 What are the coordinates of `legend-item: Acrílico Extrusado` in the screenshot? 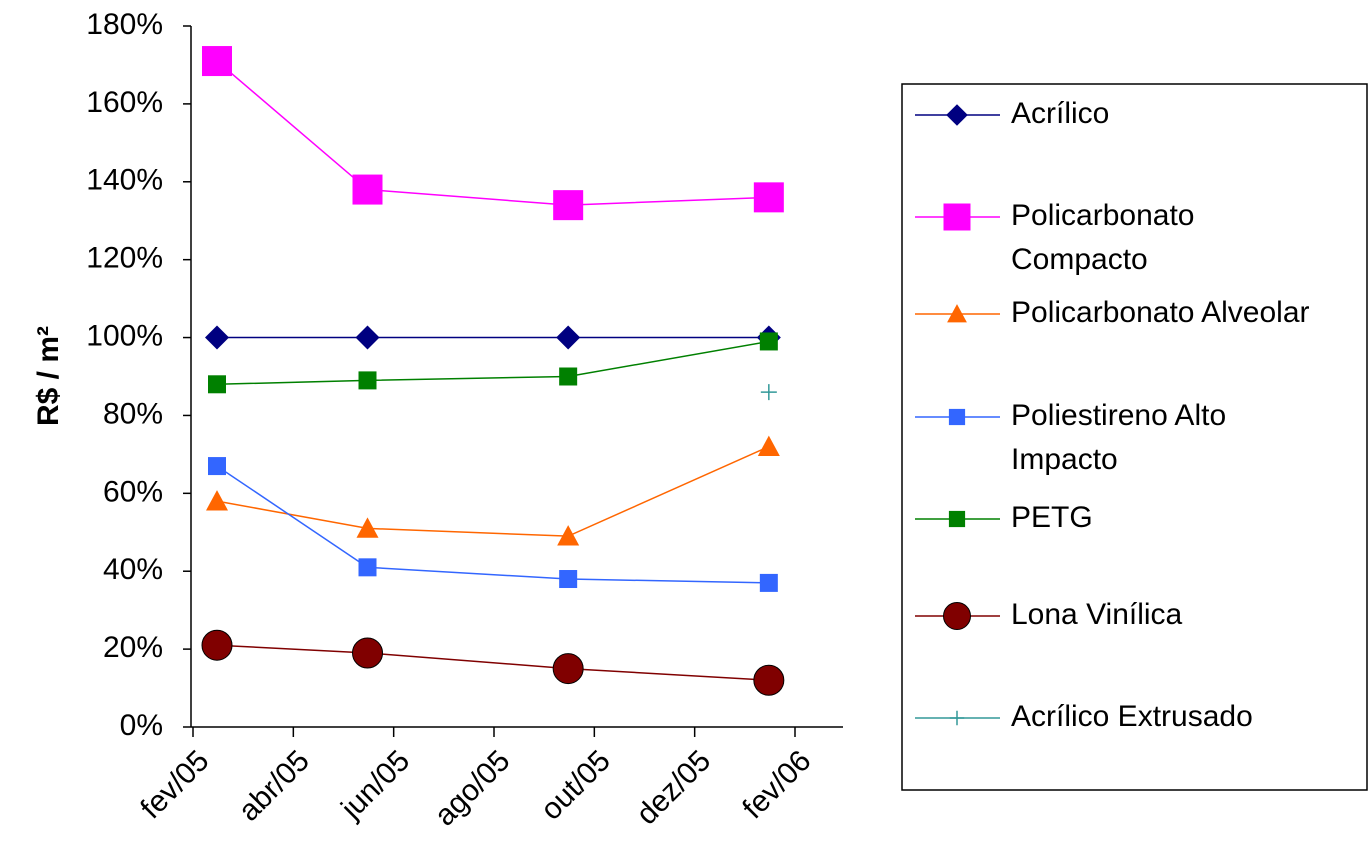 It's located at (1084, 716).